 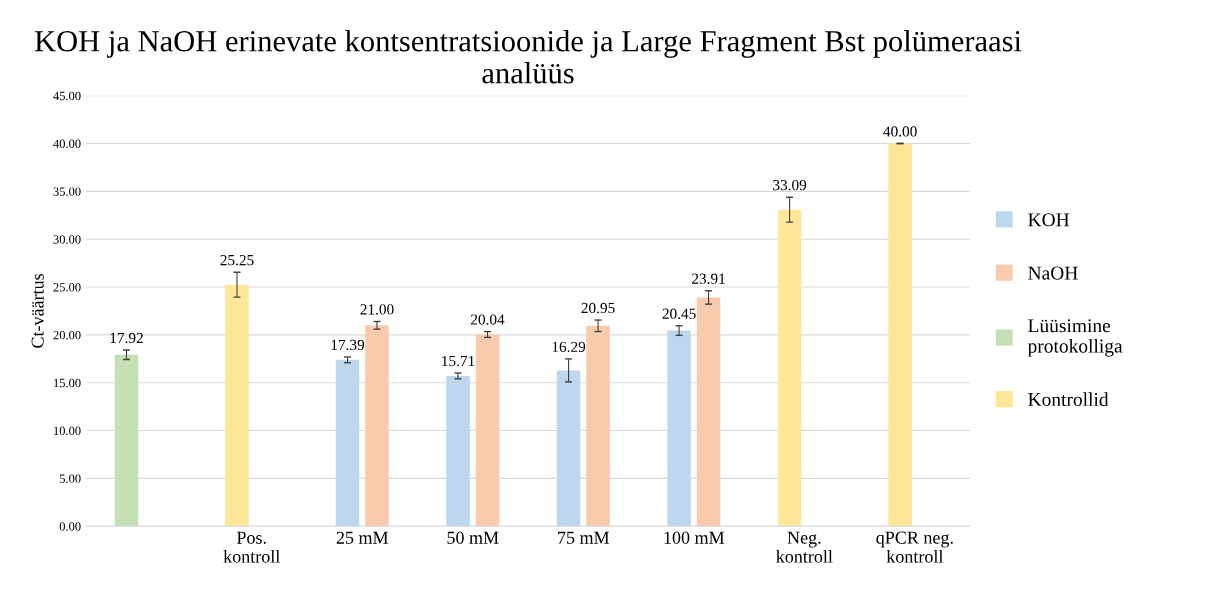 I want to click on x-tick-label: Pos. kontroll, so click(x=251, y=547).